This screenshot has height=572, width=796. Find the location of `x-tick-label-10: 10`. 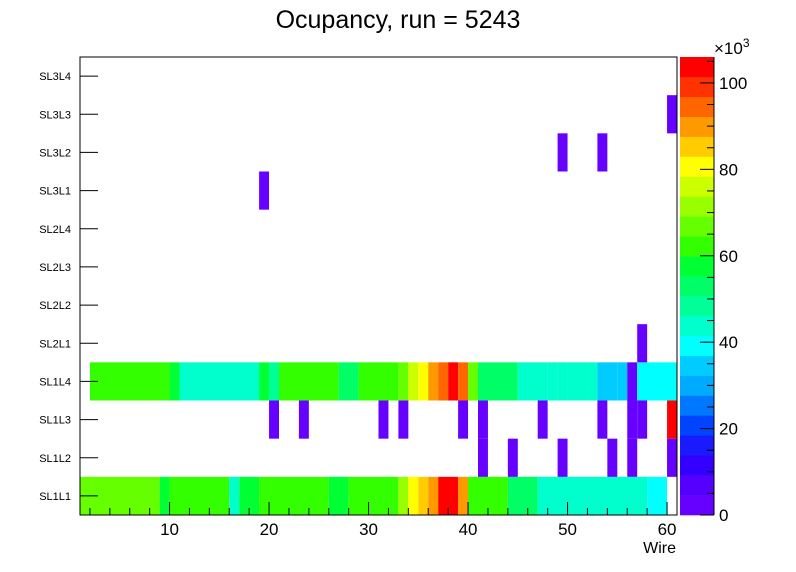

x-tick-label-10: 10 is located at coordinates (169, 529).